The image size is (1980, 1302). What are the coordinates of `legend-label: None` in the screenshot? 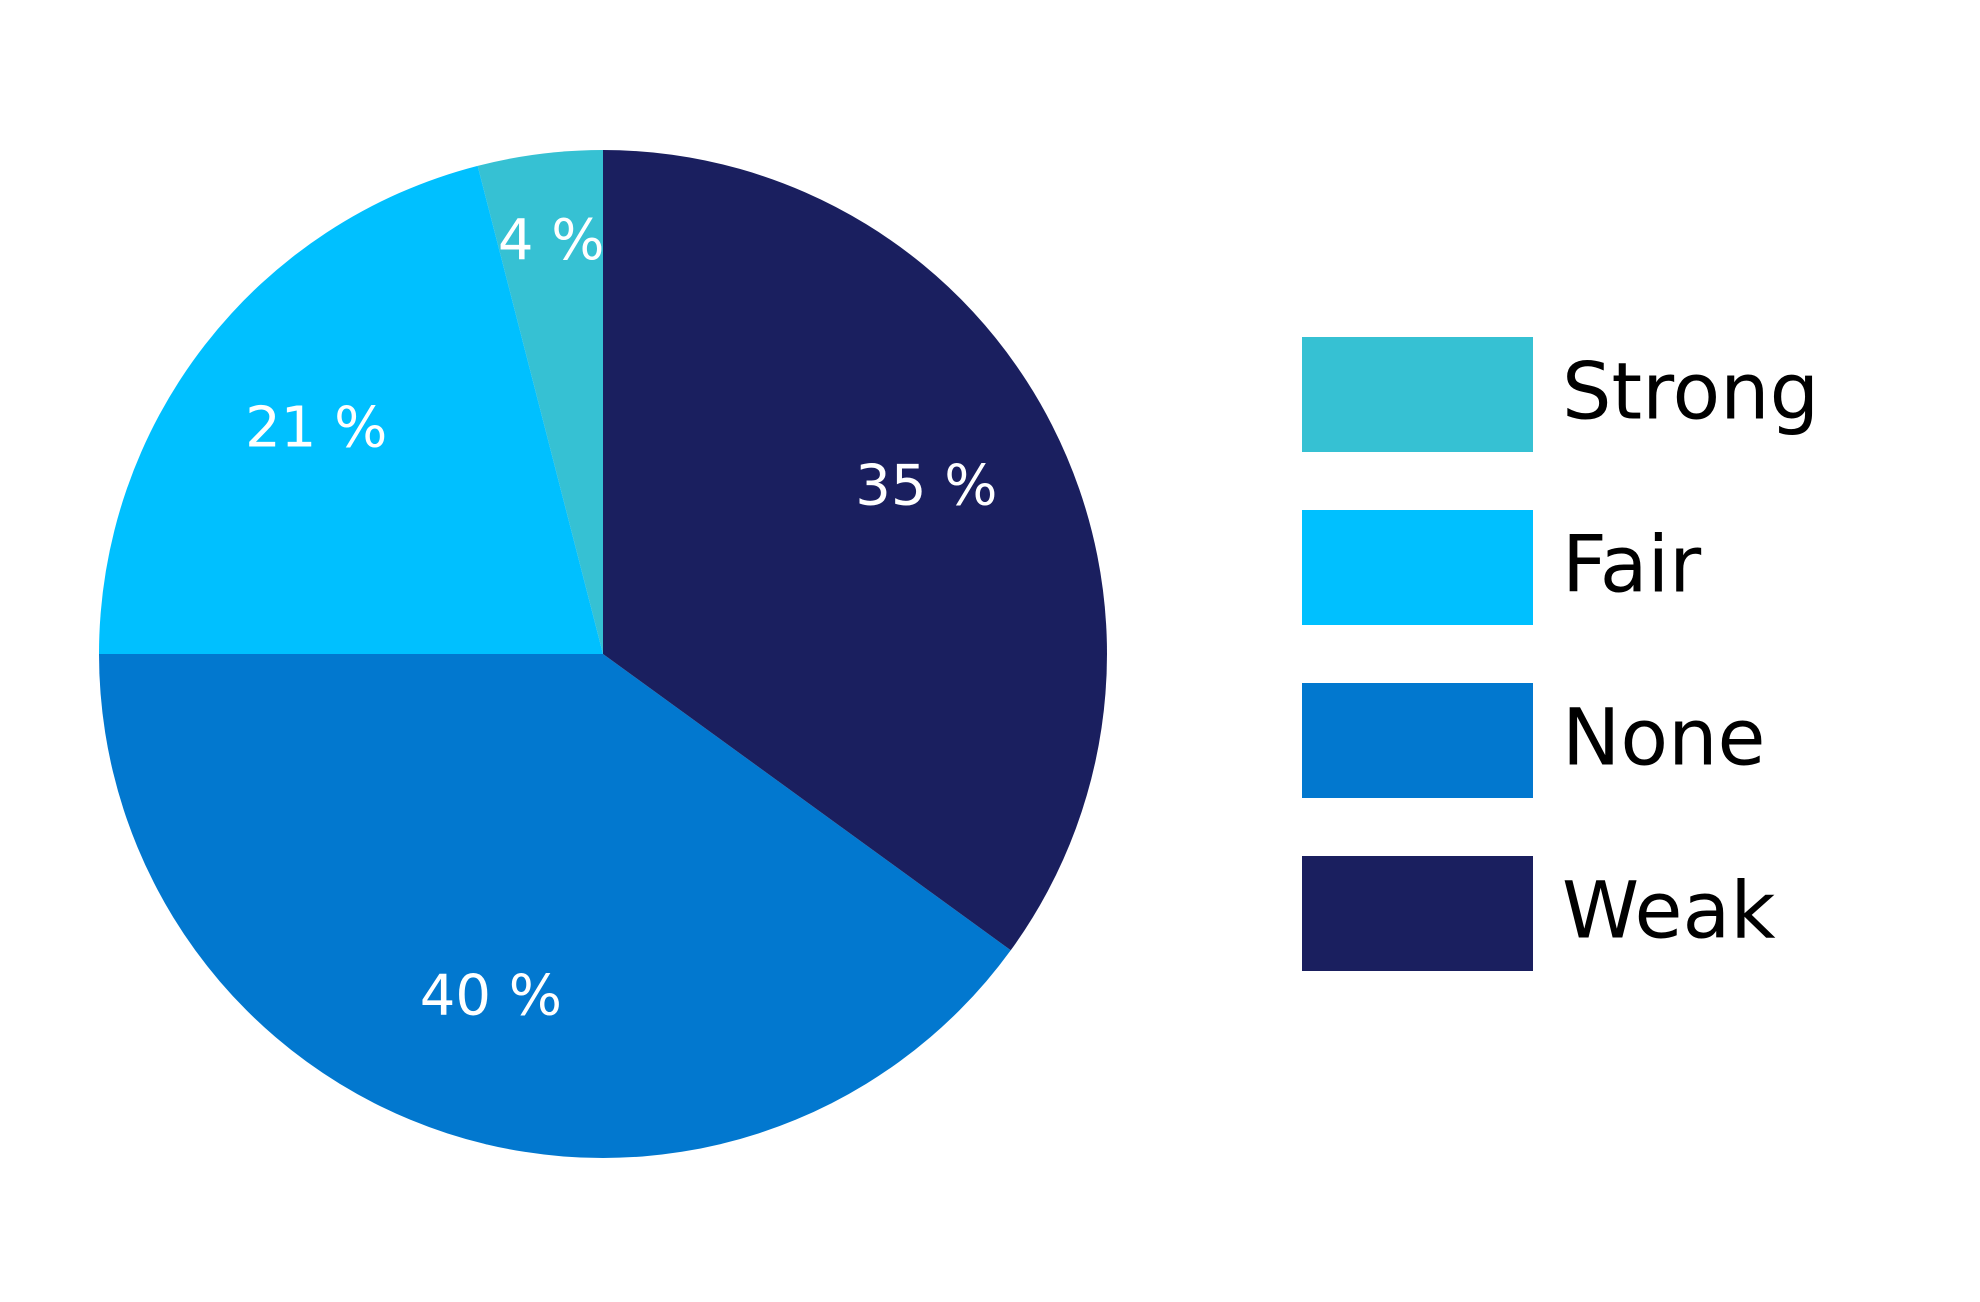 It's located at (1664, 738).